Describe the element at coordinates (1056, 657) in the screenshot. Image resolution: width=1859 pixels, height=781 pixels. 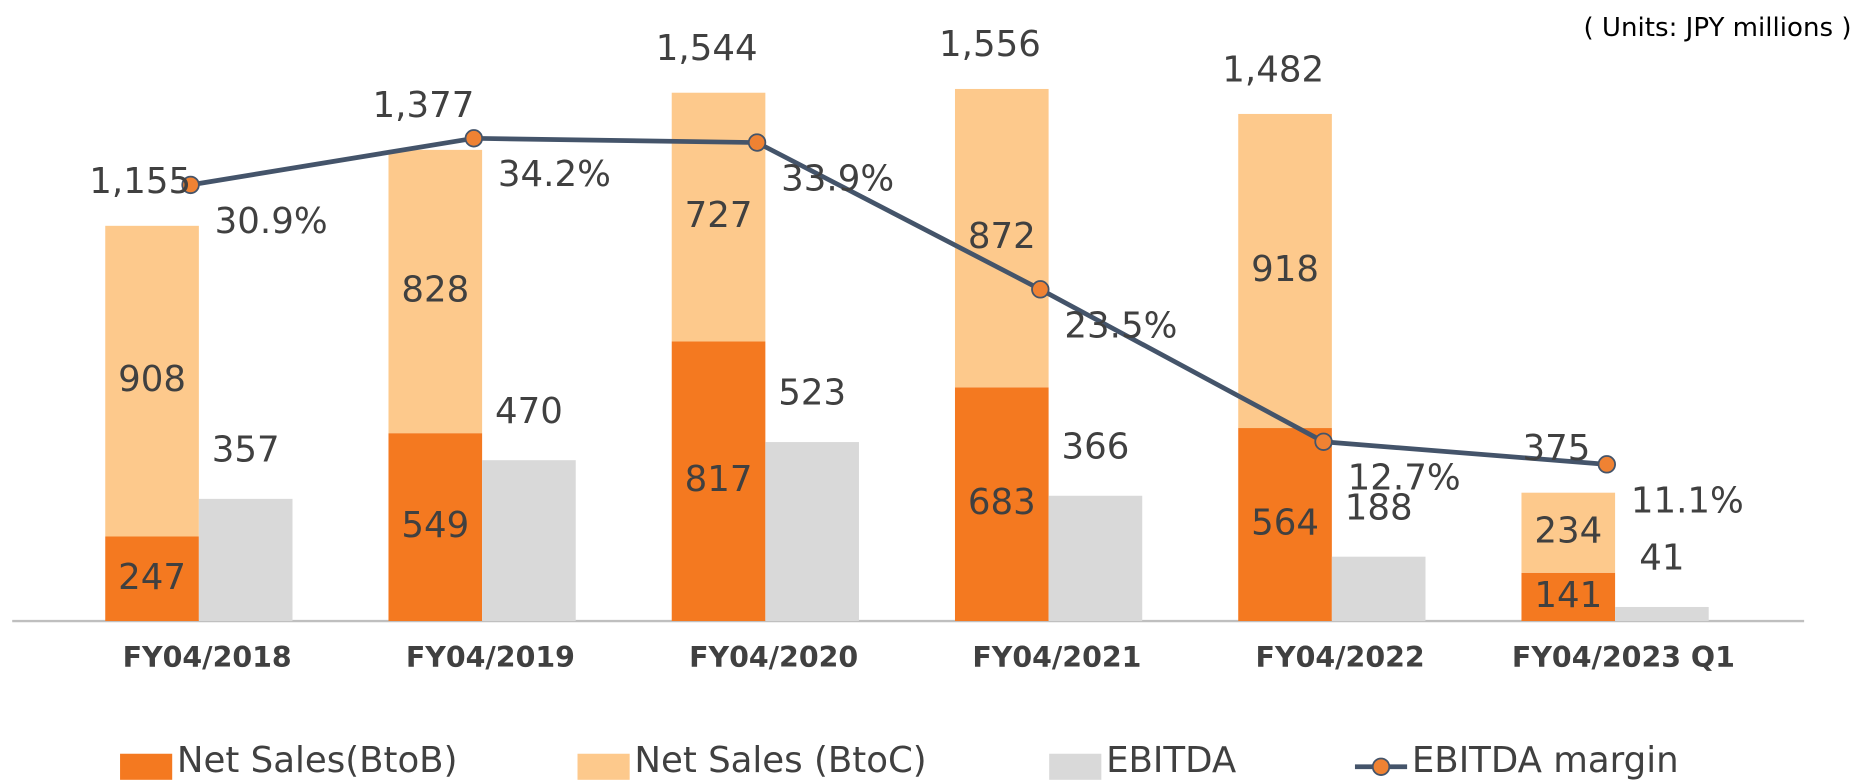
I see `x-tick-label: FY04/2021` at that location.